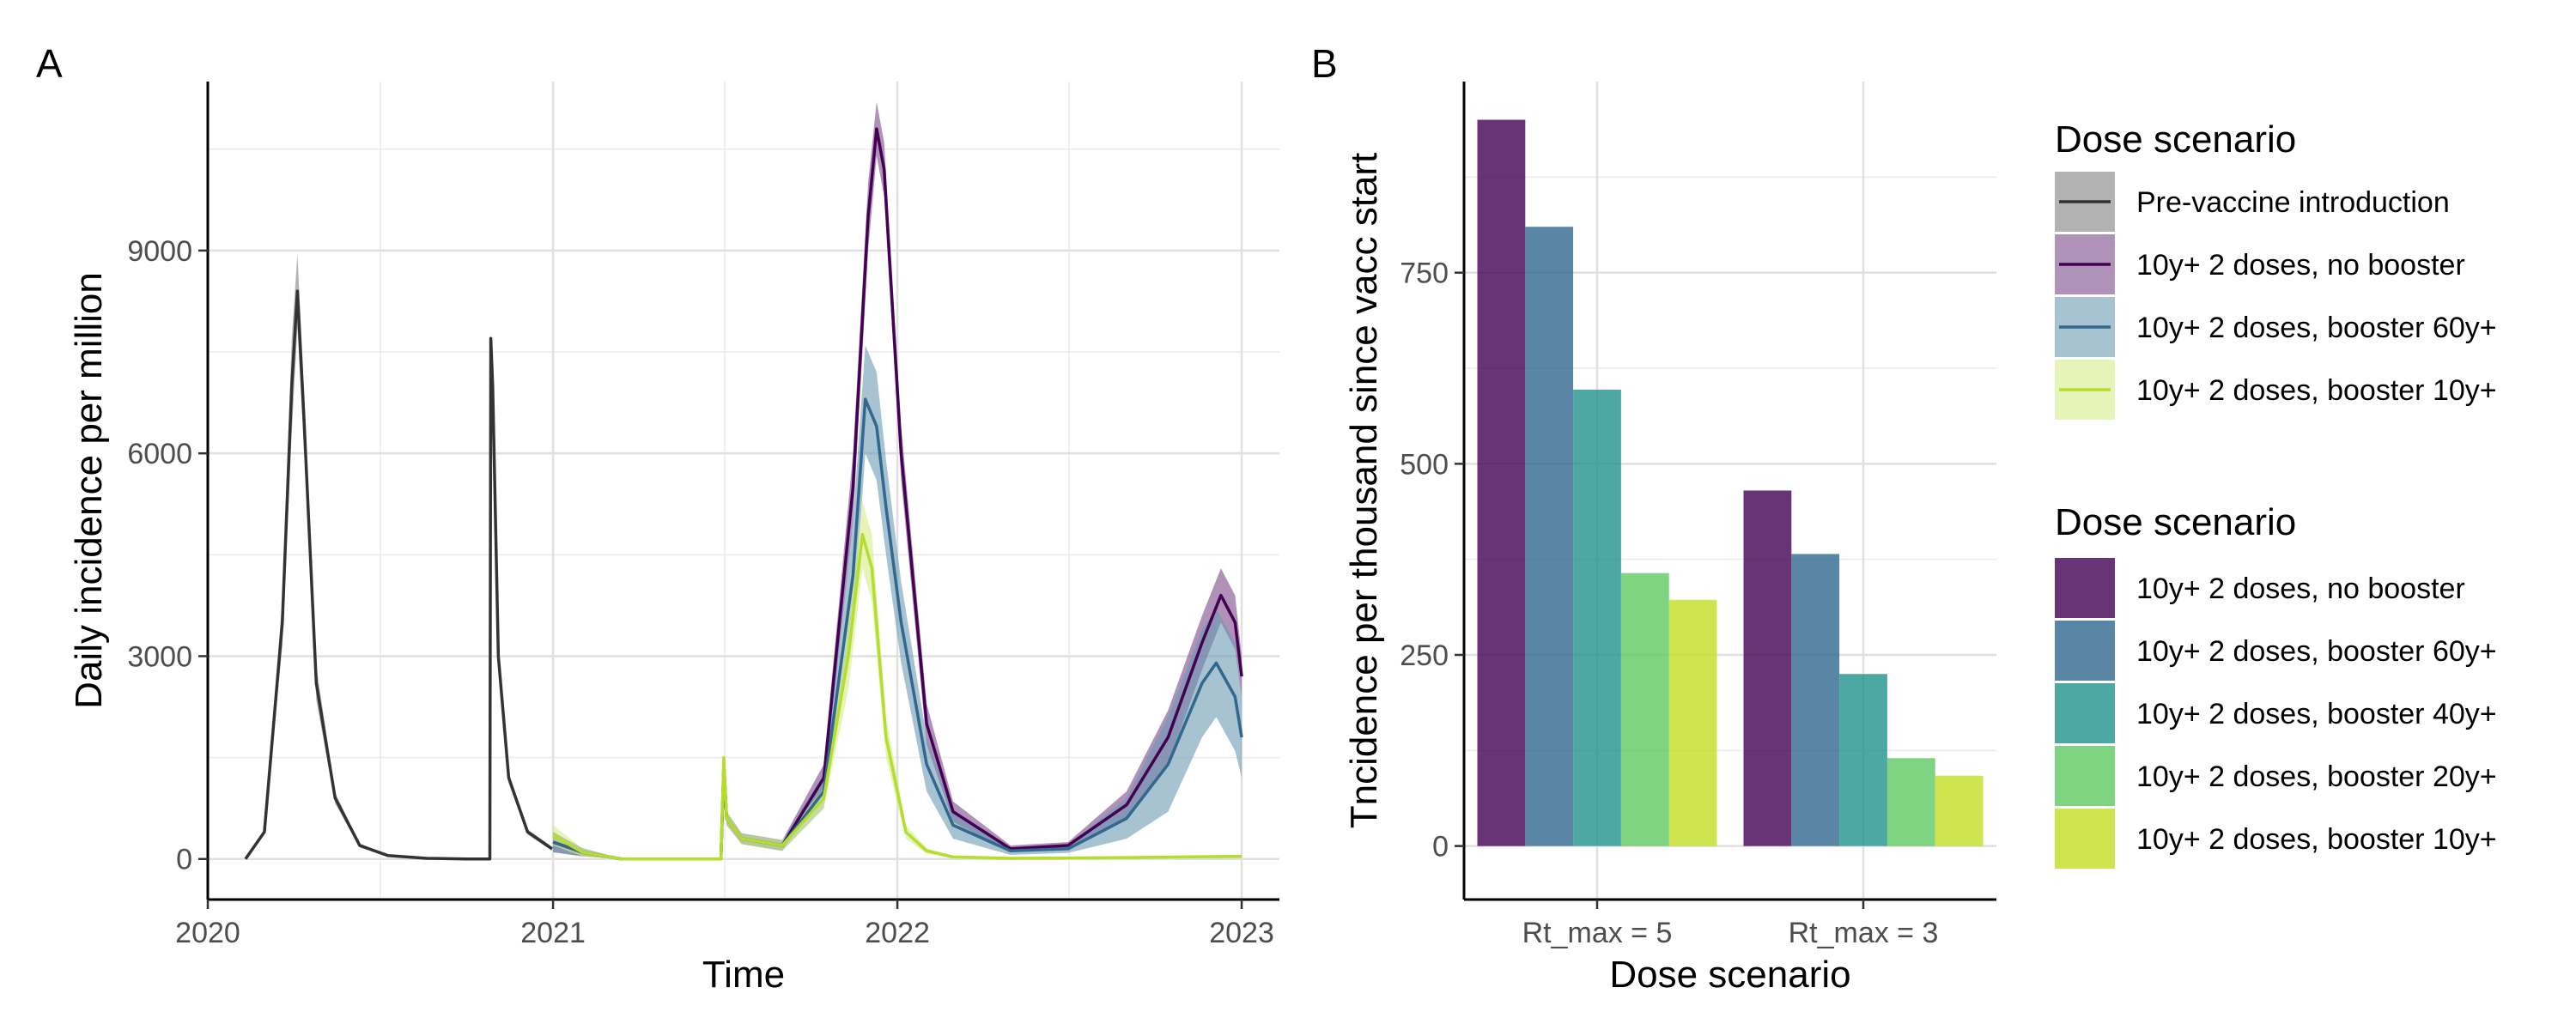 The height and width of the screenshot is (1030, 2576). What do you see at coordinates (2317, 651) in the screenshot?
I see `legend-b-label: 10y+ 2 doses, booster 60y+` at bounding box center [2317, 651].